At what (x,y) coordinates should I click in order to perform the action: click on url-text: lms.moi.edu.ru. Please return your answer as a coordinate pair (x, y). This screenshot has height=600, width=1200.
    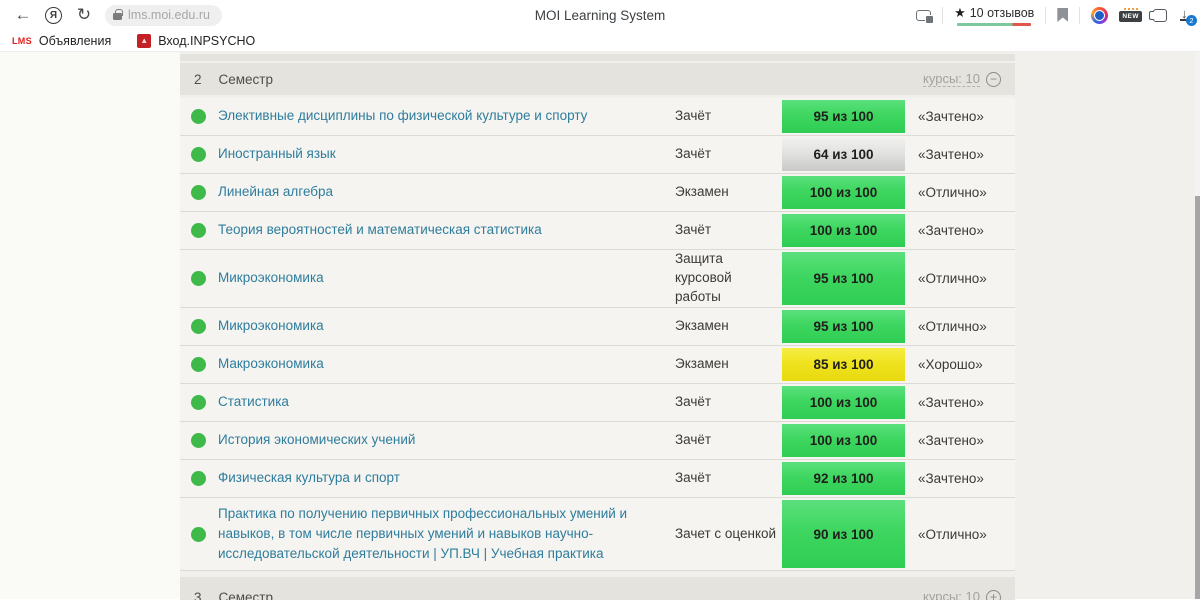
    Looking at the image, I should click on (169, 15).